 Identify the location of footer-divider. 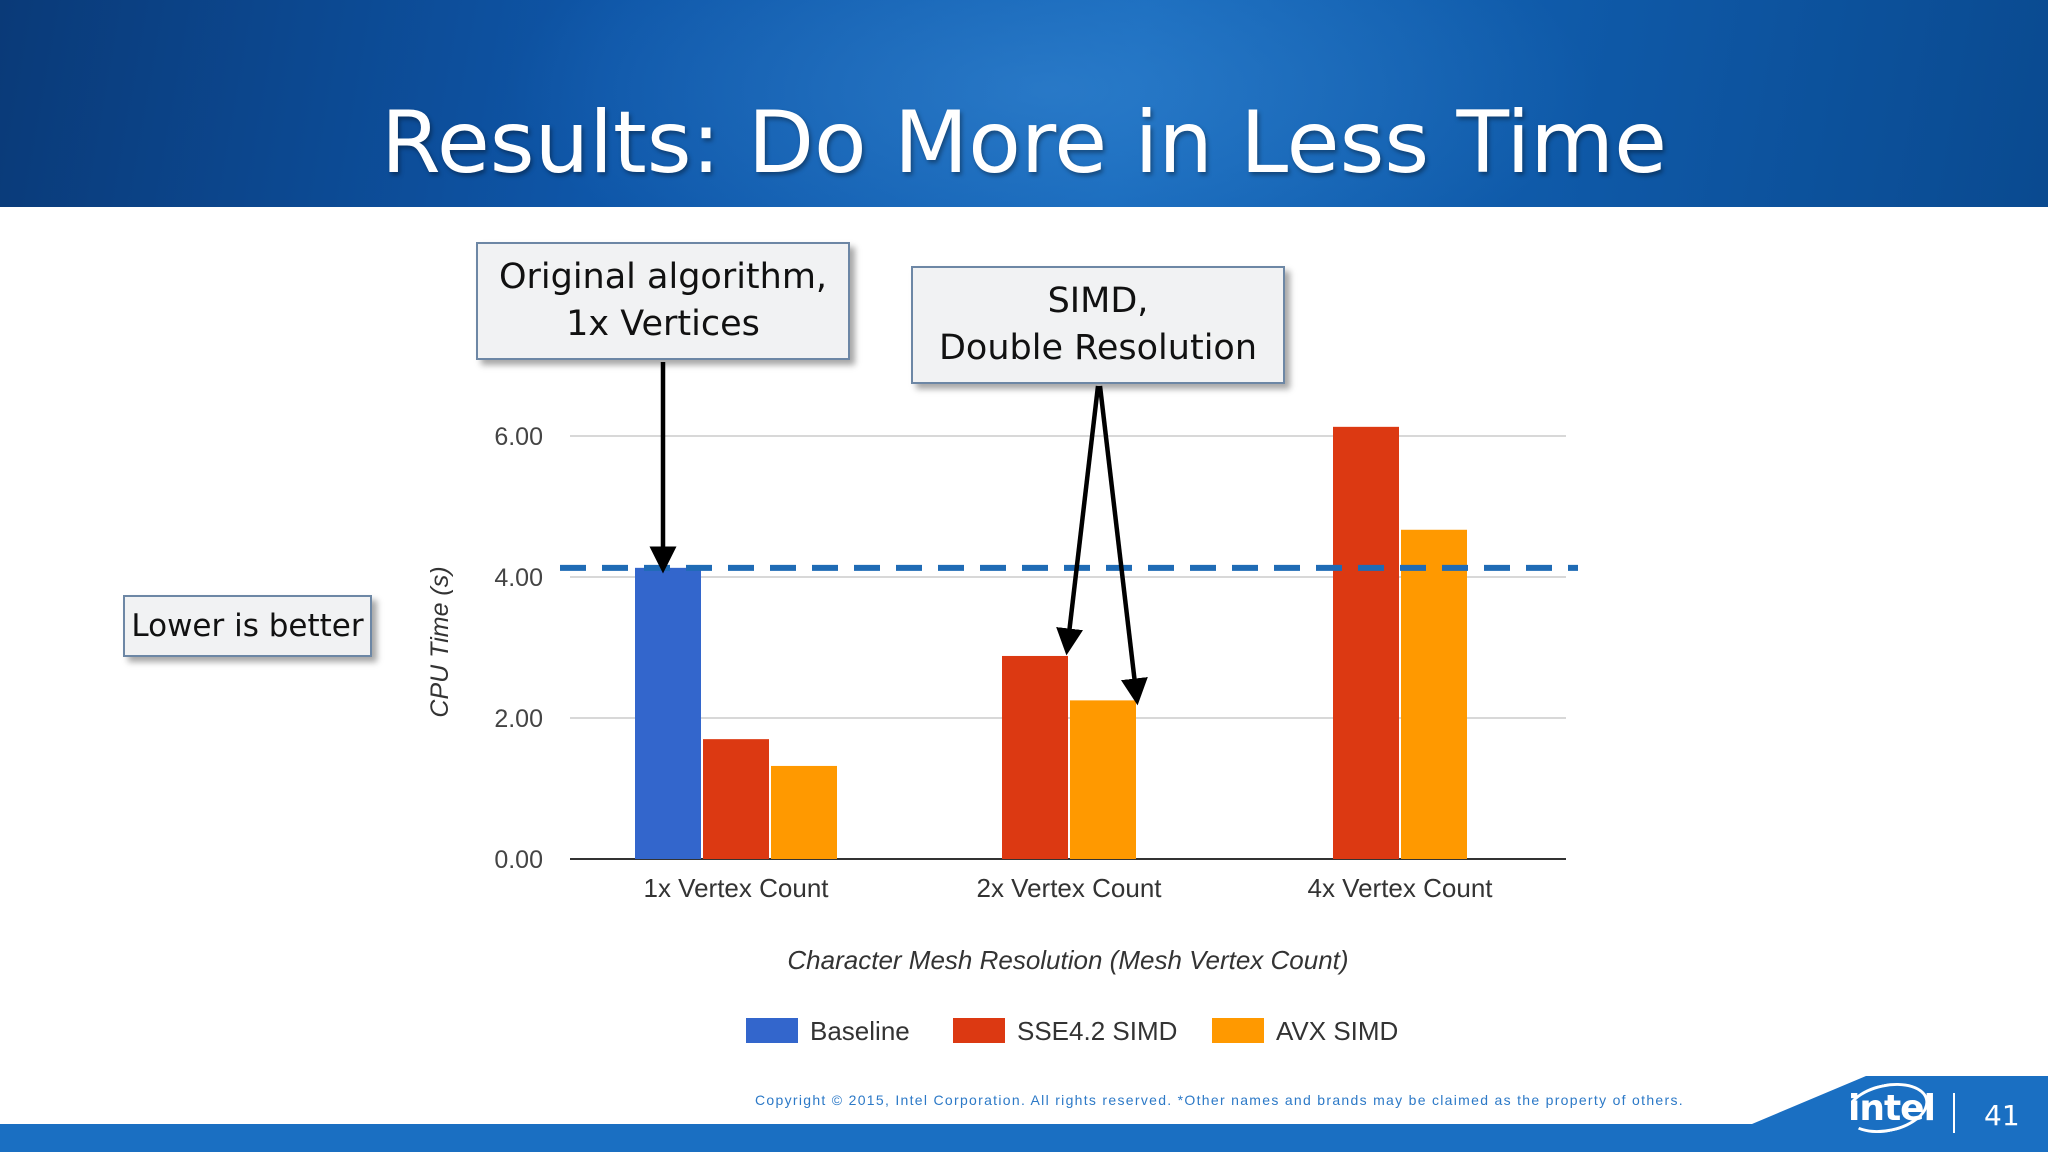
(1954, 1113).